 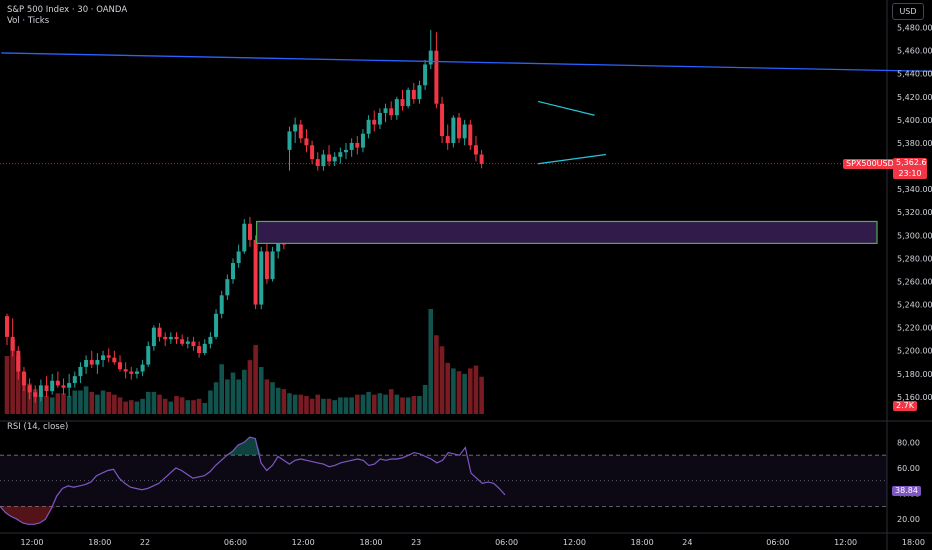 What do you see at coordinates (914, 189) in the screenshot?
I see `price-tick-label: 5,340.00` at bounding box center [914, 189].